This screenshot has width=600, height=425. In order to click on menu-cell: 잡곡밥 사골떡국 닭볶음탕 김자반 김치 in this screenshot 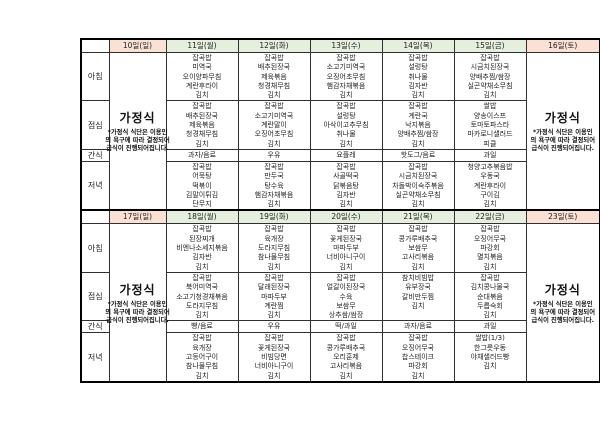, I will do `click(346, 185)`.